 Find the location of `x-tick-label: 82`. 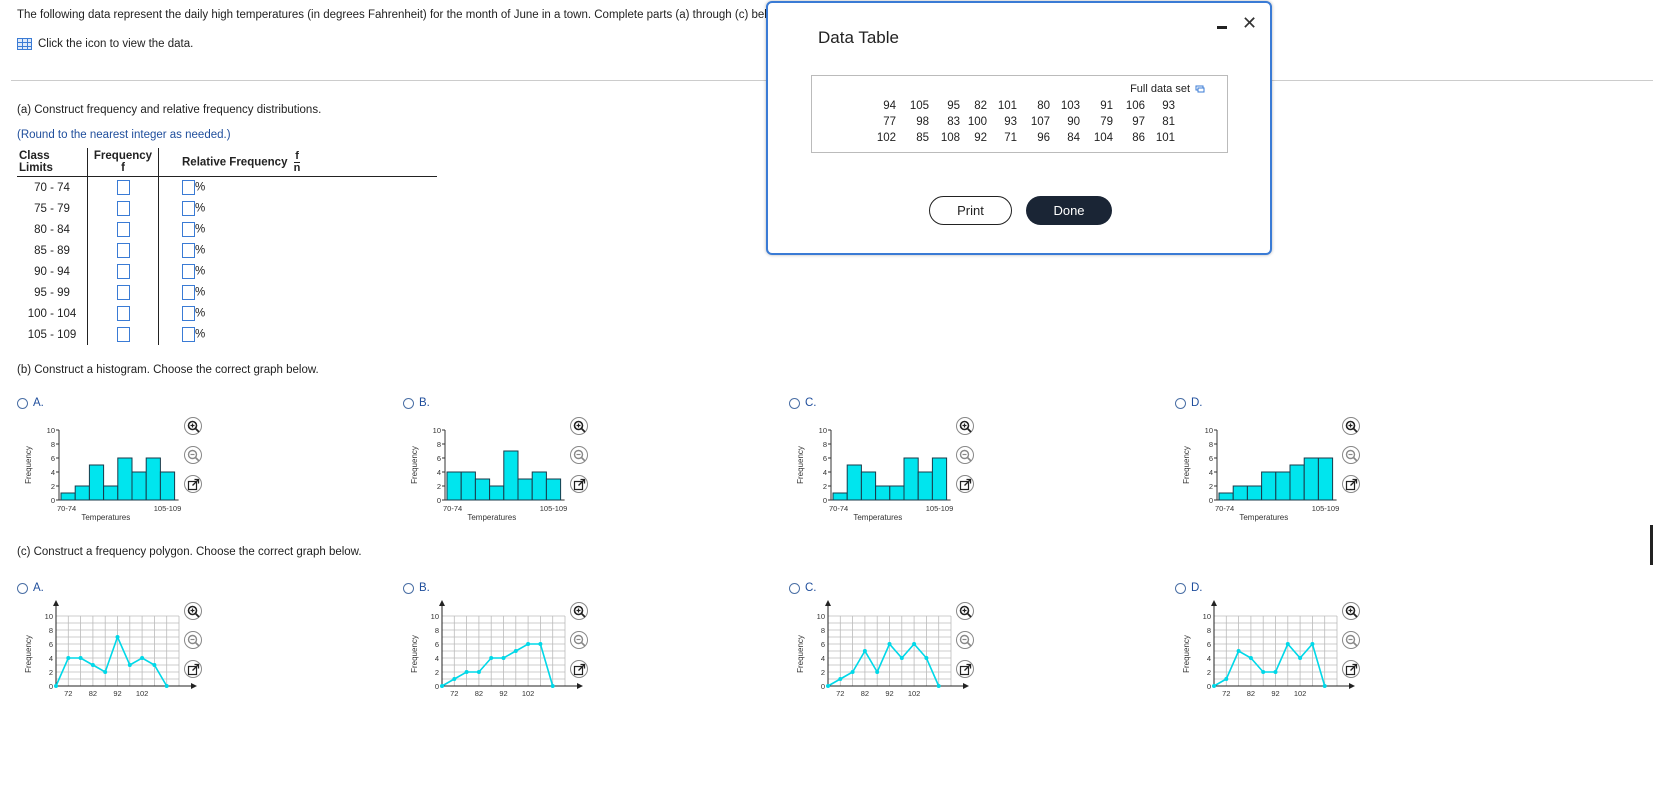

x-tick-label: 82 is located at coordinates (479, 693).